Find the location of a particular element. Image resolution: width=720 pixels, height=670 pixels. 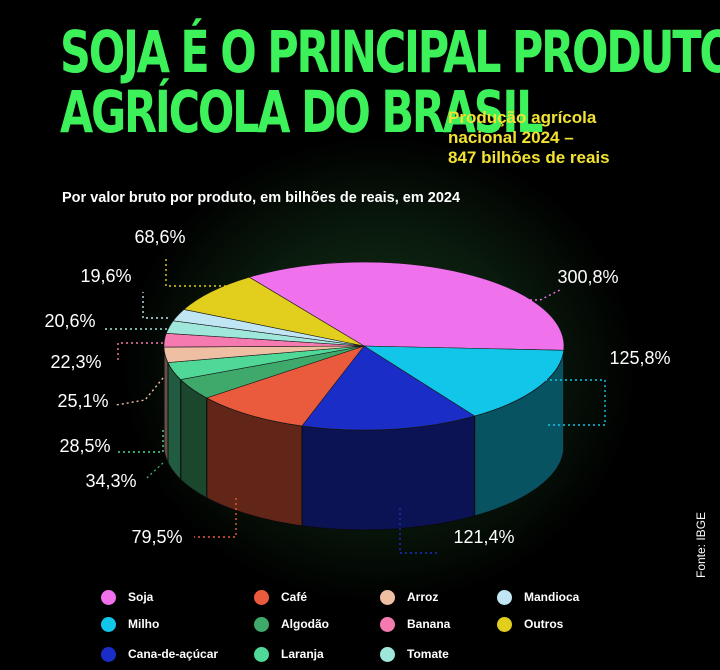

legend-item-laranja: Laranja is located at coordinates (289, 654).